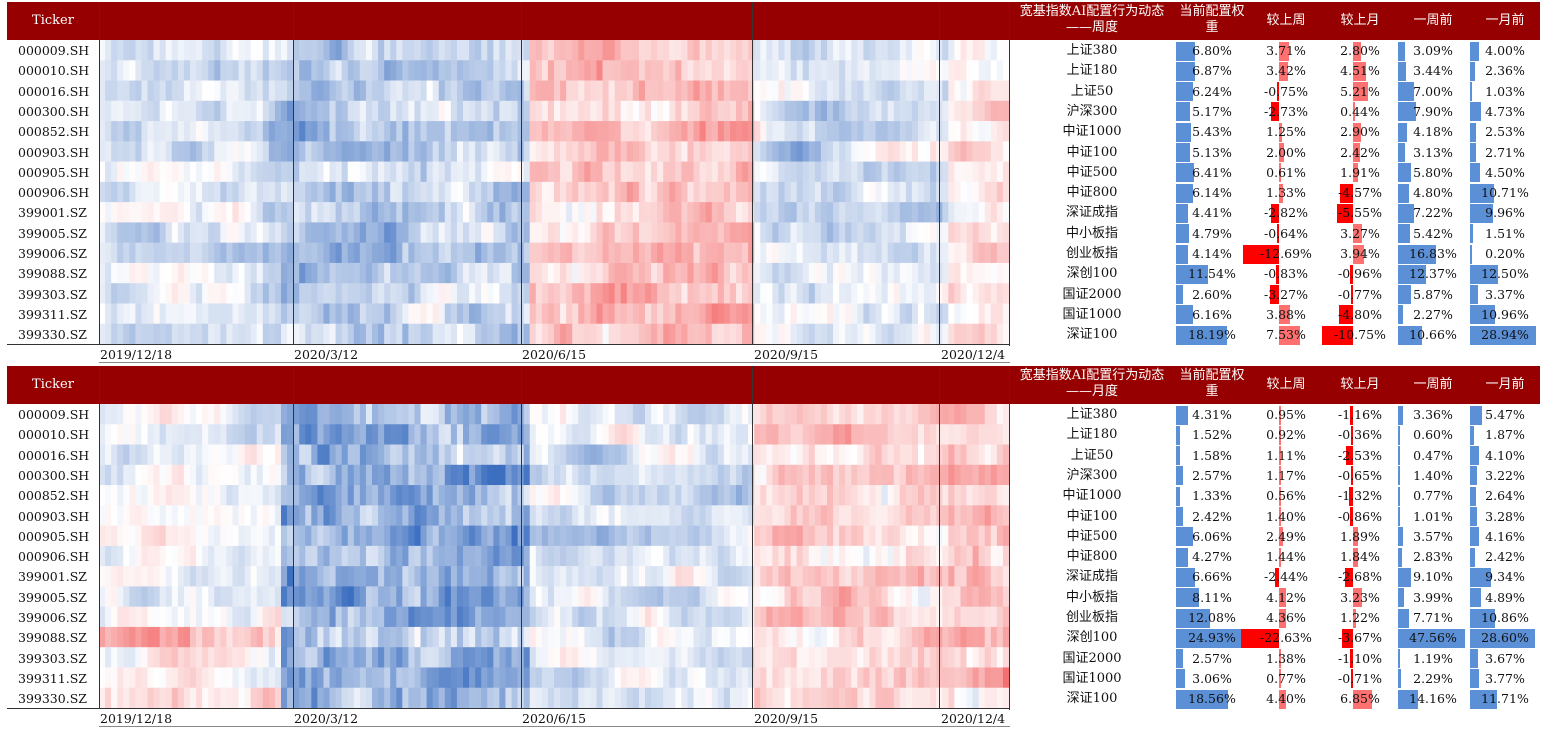  Describe the element at coordinates (1212, 577) in the screenshot. I see `cell-value: 6.66%` at that location.